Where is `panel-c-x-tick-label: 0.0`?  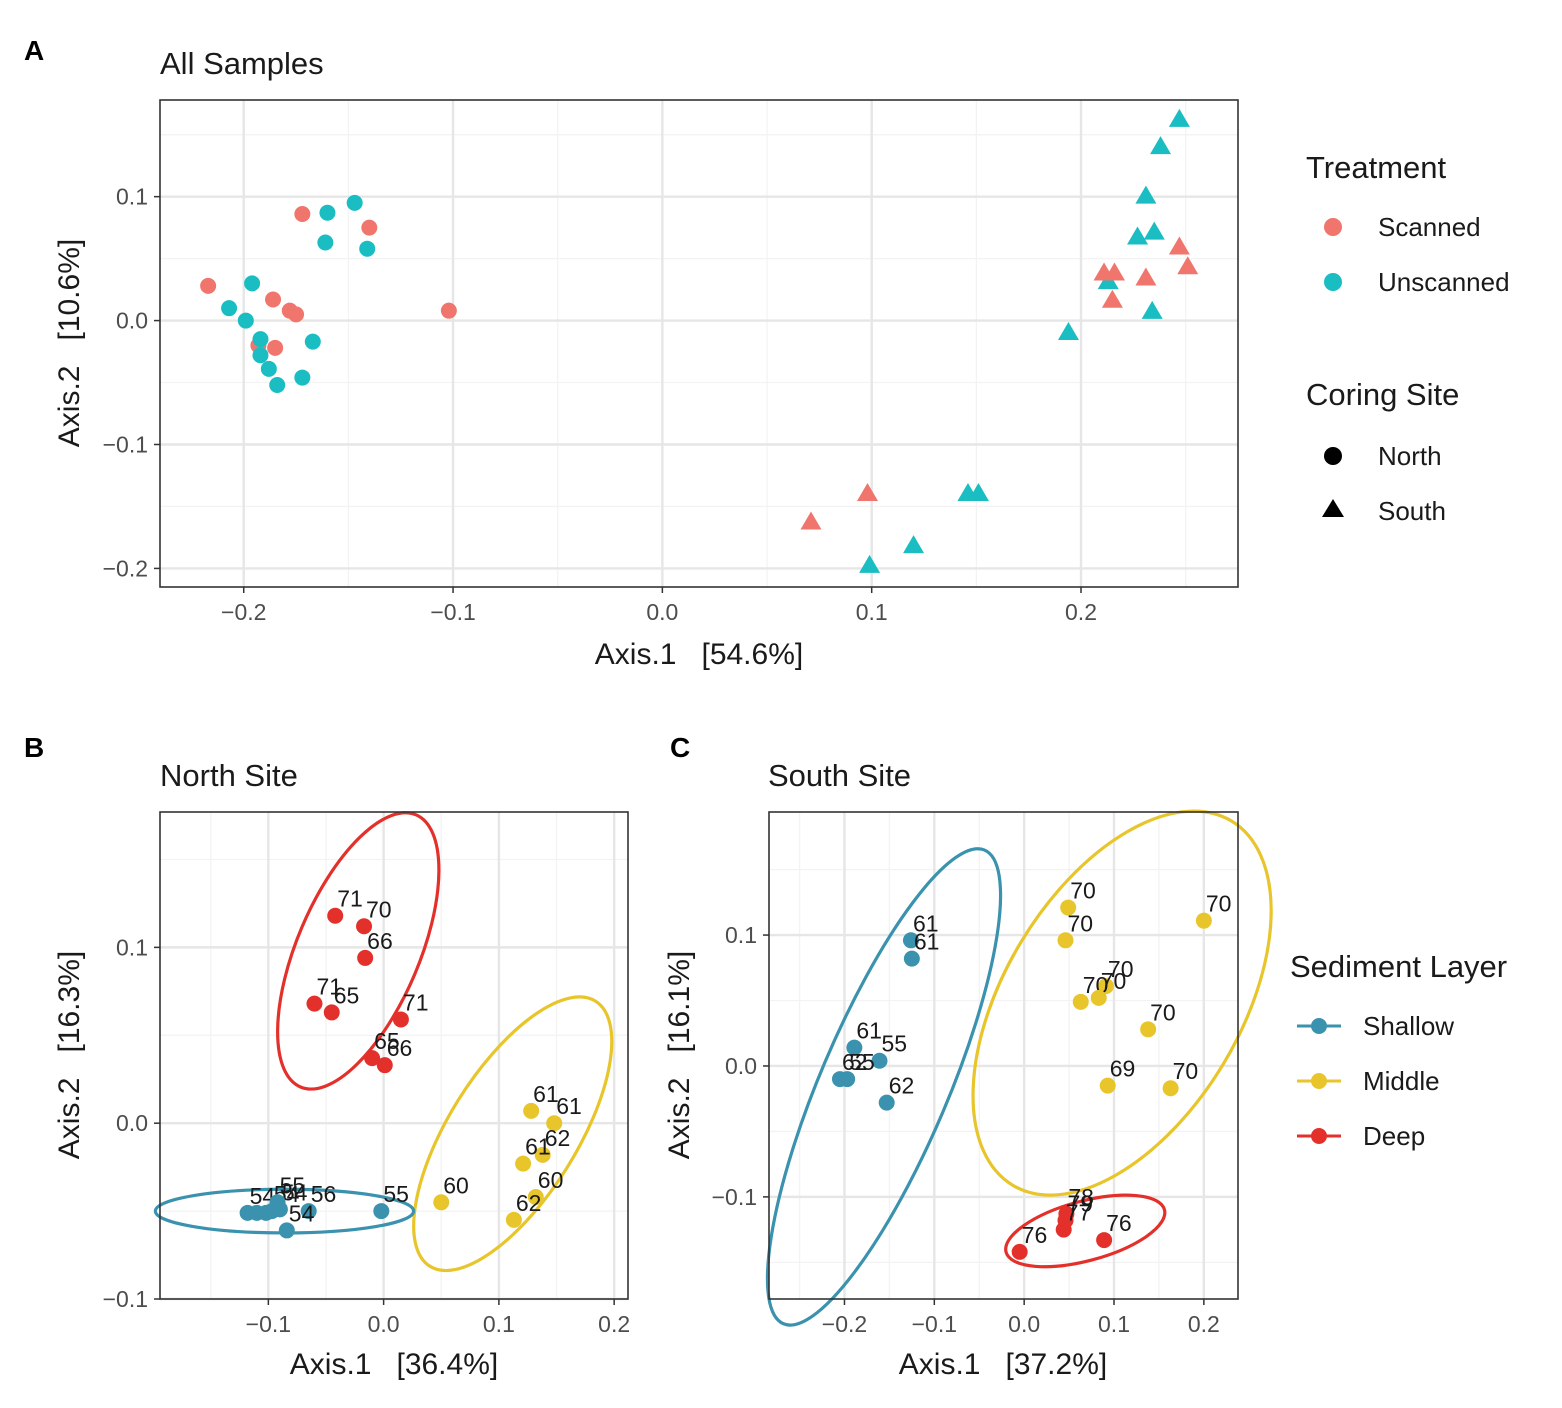 panel-c-x-tick-label: 0.0 is located at coordinates (1024, 1324).